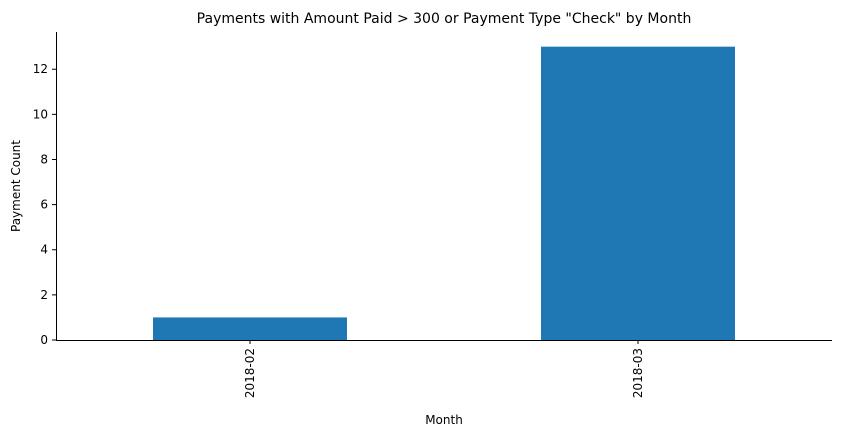 Image resolution: width=841 pixels, height=437 pixels. I want to click on y-tick-label: 8, so click(44, 159).